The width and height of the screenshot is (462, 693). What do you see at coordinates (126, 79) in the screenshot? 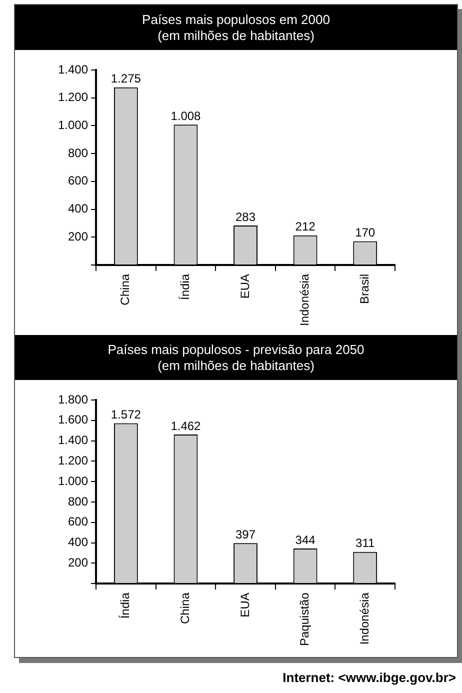
I see `data-label: 1.275` at bounding box center [126, 79].